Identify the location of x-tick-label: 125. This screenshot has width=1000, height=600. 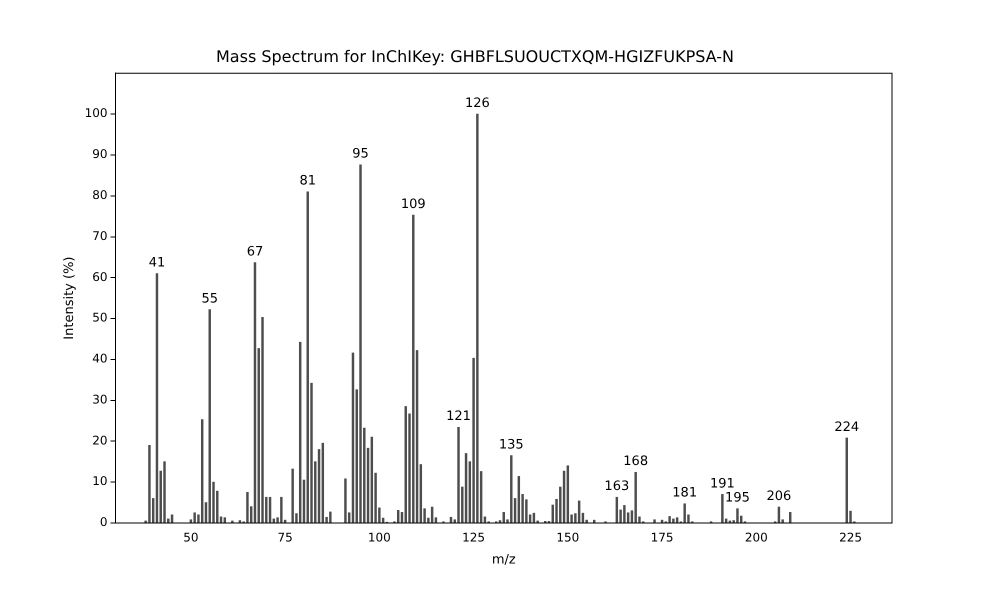
(474, 537).